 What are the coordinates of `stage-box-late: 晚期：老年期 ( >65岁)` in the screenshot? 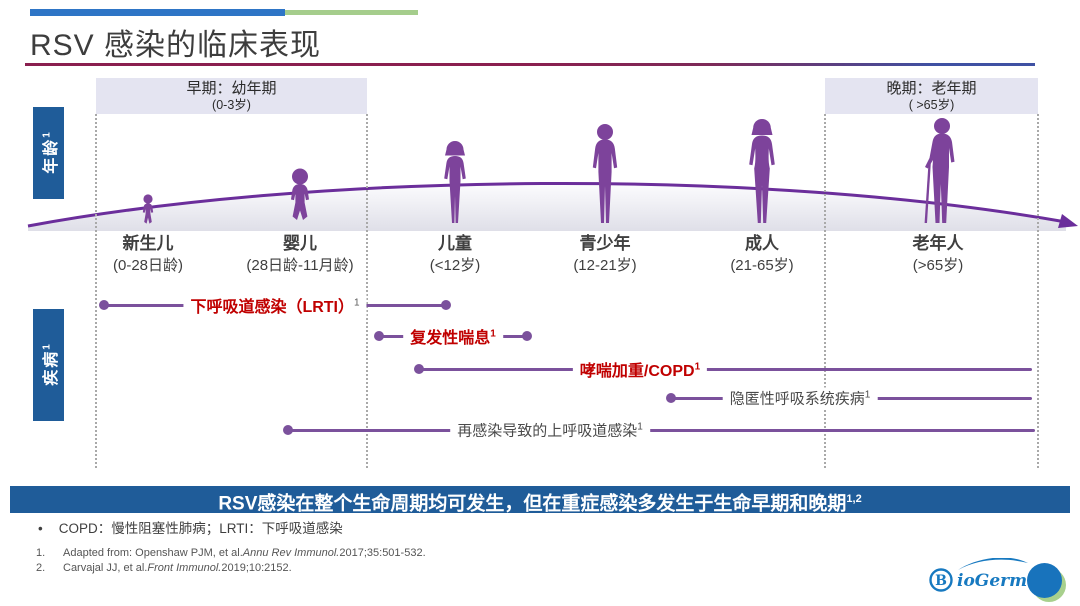 It's located at (931, 96).